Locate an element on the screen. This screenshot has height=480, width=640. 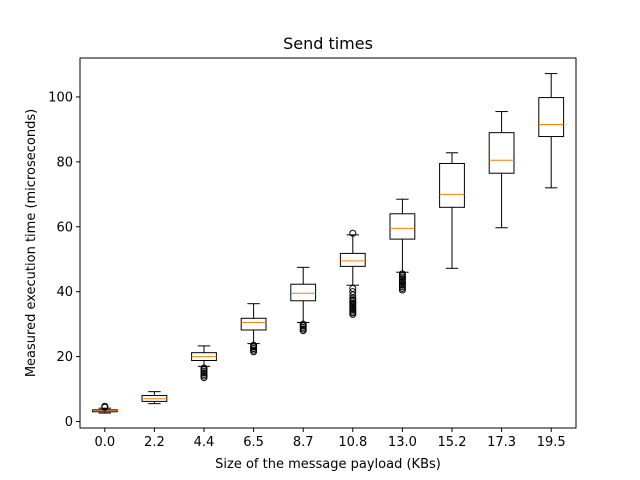
box-6.5 is located at coordinates (253, 329).